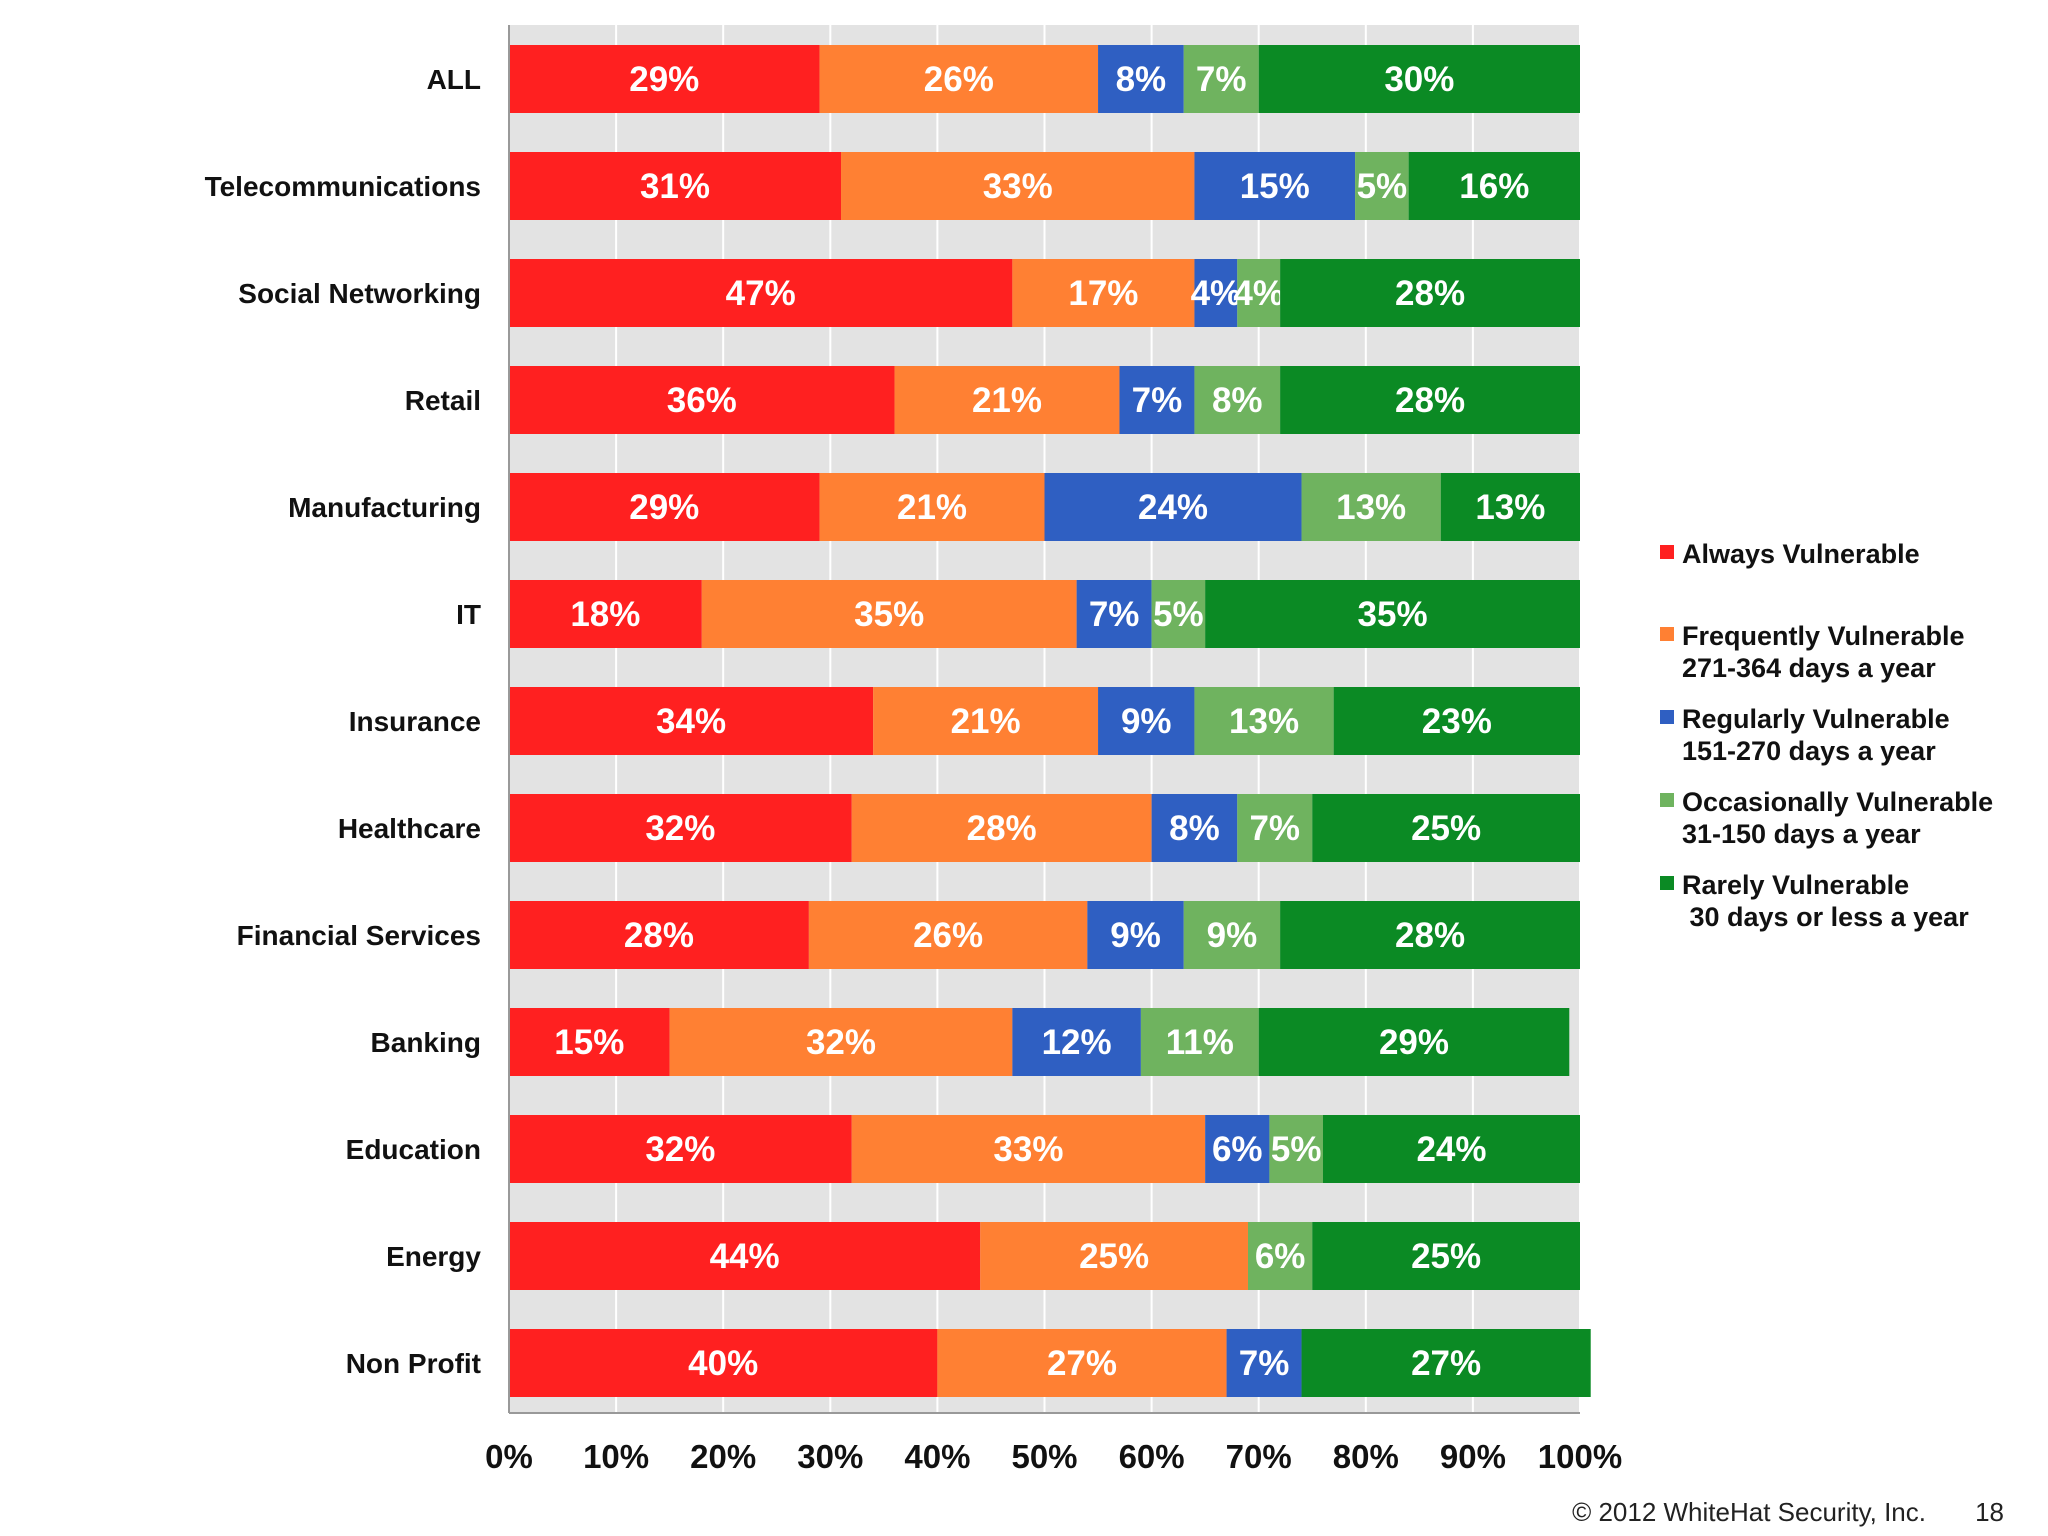  What do you see at coordinates (343, 186) in the screenshot?
I see `category-label: Telecommunications` at bounding box center [343, 186].